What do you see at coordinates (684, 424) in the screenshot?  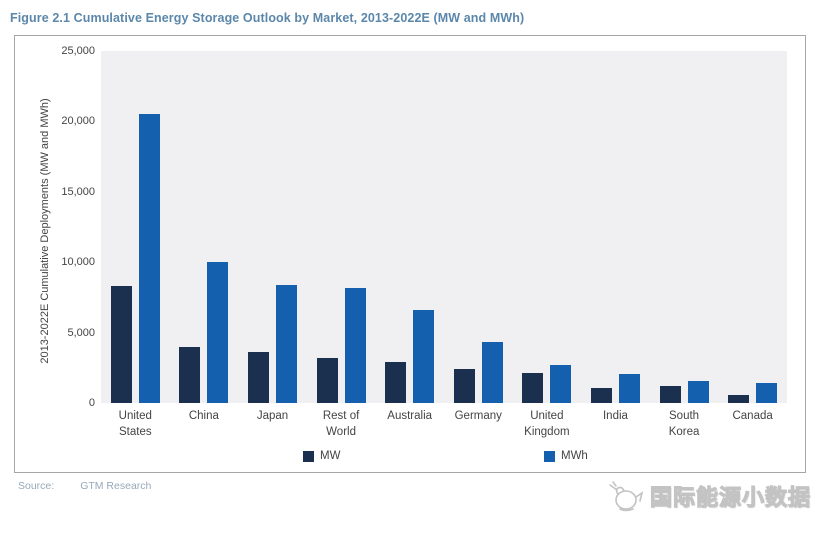 I see `x-axis-label-8: South Korea` at bounding box center [684, 424].